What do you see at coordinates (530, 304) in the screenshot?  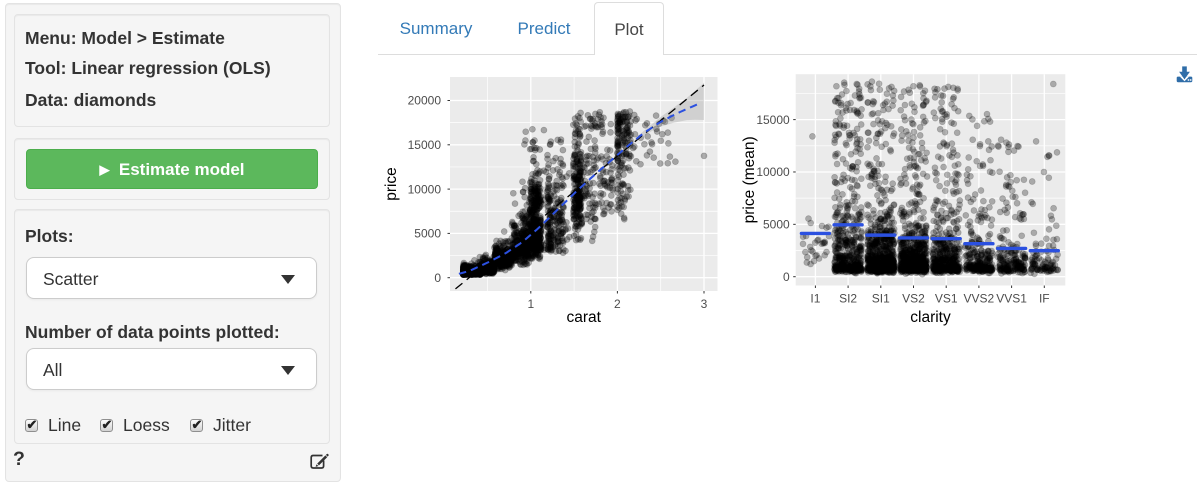 I see `svg-text: 1` at bounding box center [530, 304].